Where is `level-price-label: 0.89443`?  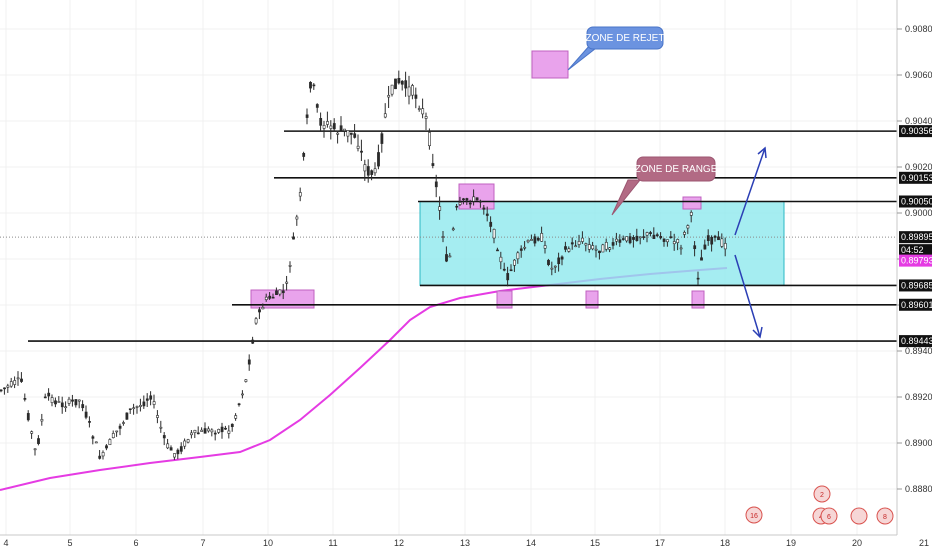 level-price-label: 0.89443 is located at coordinates (915, 341).